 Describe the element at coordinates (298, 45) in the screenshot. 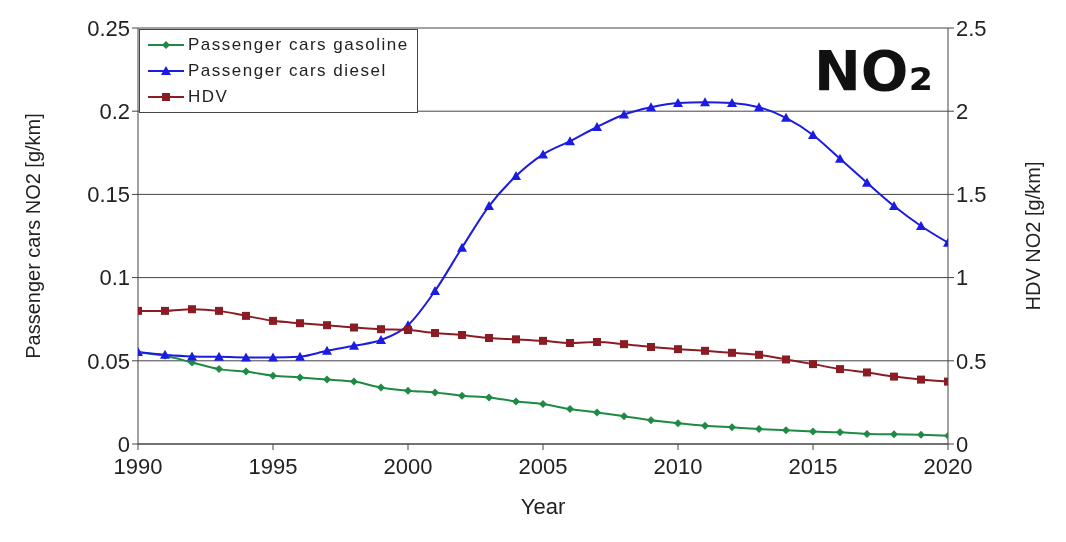

I see `legend-label: Passenger cars gasoline` at that location.